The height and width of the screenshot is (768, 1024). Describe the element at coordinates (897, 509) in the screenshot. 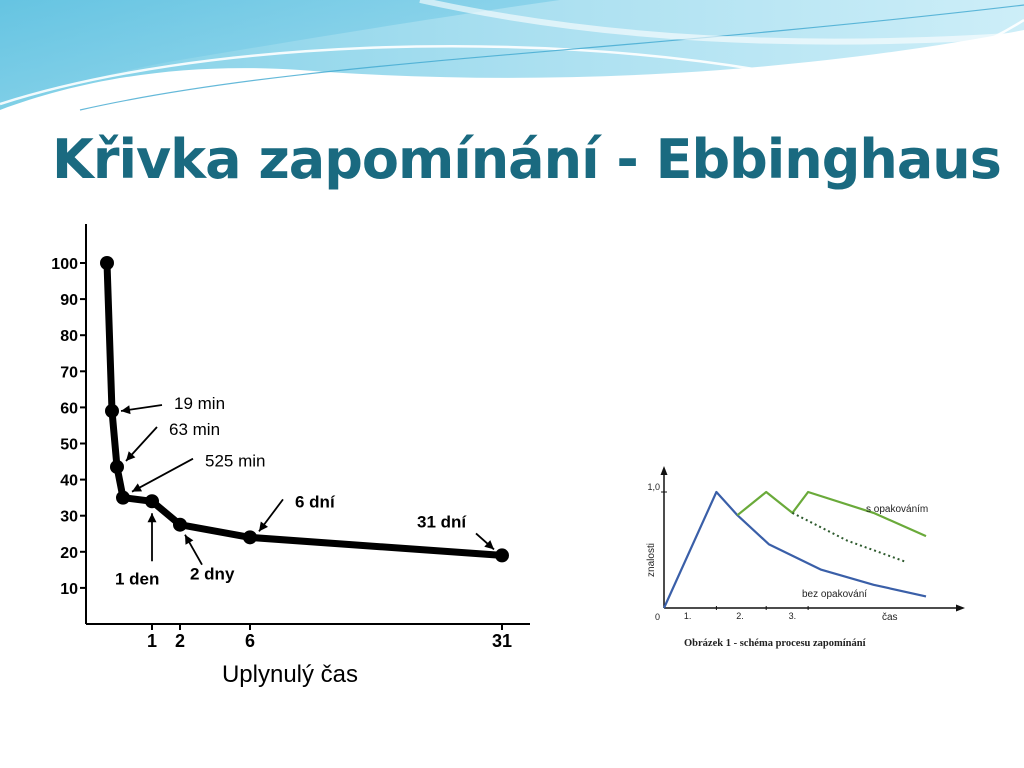

I see `series-label-s-opakovanim: s opakováním` at that location.